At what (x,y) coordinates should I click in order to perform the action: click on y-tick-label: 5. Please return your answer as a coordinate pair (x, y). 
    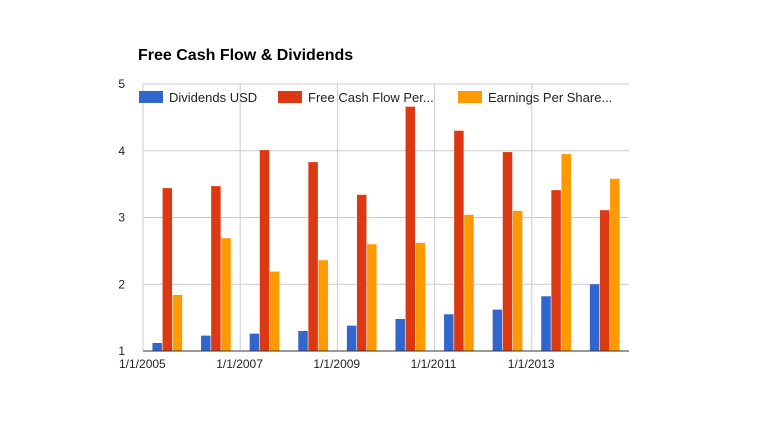
    Looking at the image, I should click on (121, 84).